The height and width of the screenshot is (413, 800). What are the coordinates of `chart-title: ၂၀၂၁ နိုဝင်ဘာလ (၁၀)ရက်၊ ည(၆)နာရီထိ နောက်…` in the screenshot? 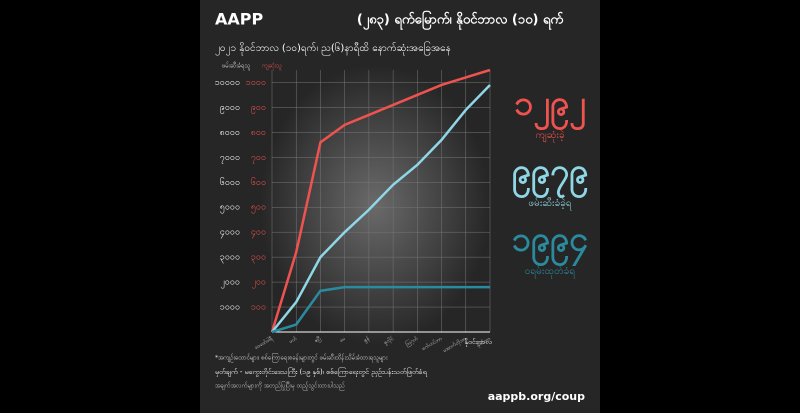 It's located at (333, 48).